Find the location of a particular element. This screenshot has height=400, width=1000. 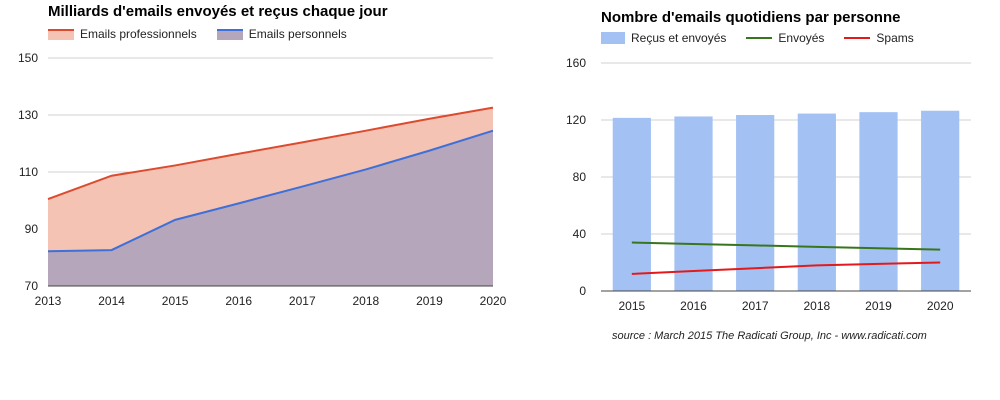

chart2-x-tick-label: 2019 is located at coordinates (878, 306).